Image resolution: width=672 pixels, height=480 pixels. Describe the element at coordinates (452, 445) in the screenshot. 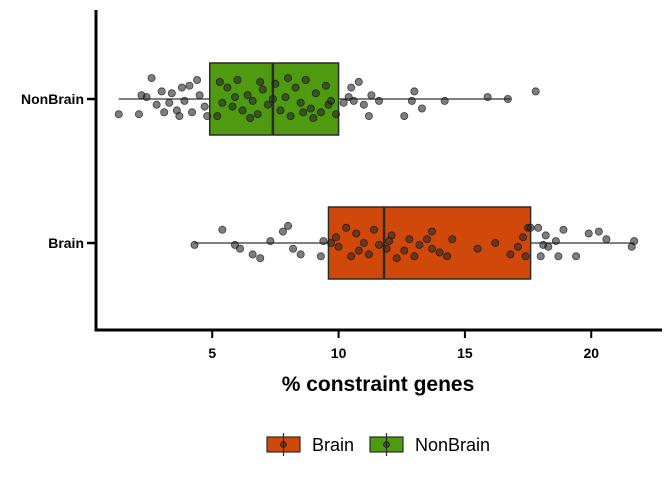

I see `legend-label: NonBrain` at that location.